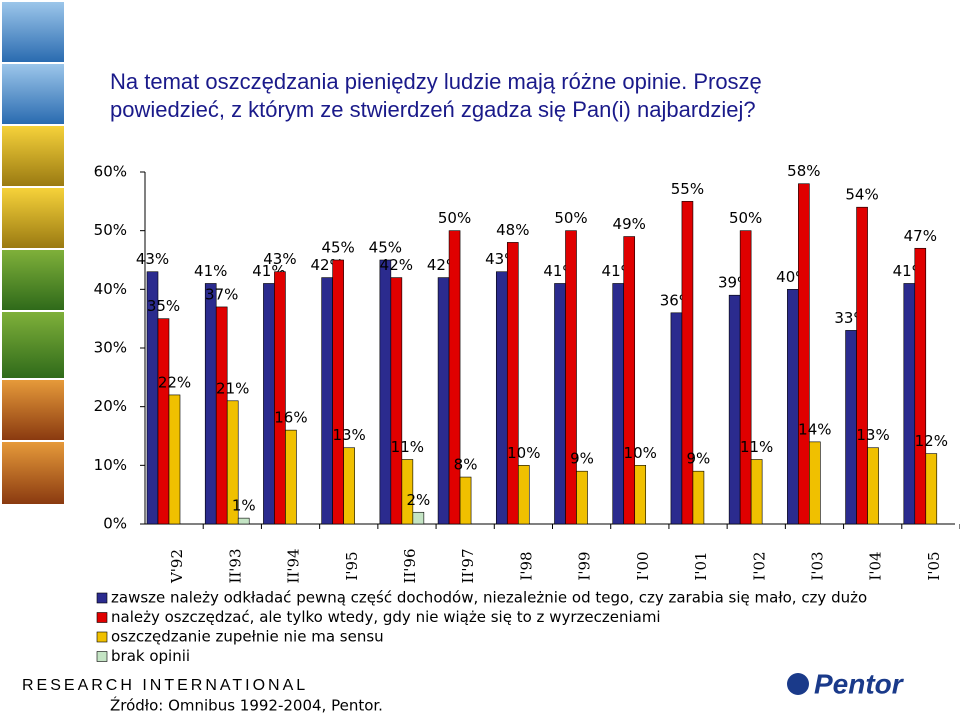  What do you see at coordinates (466, 465) in the screenshot?
I see `data-label: 8%` at bounding box center [466, 465].